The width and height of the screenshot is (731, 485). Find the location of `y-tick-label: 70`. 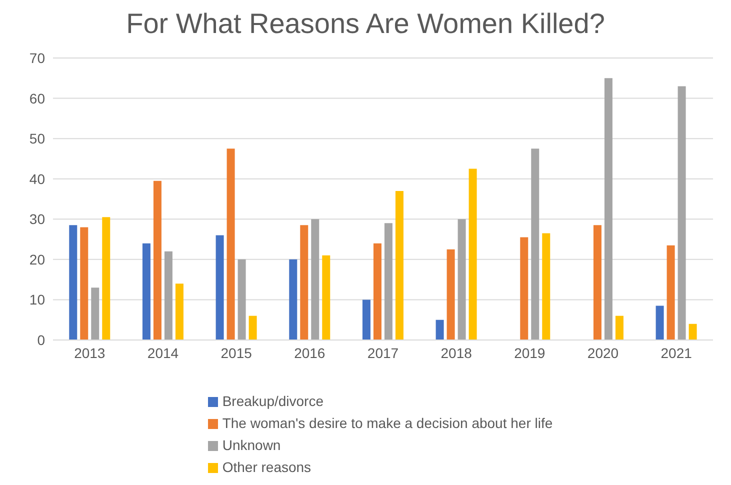

y-tick-label: 70 is located at coordinates (37, 58).